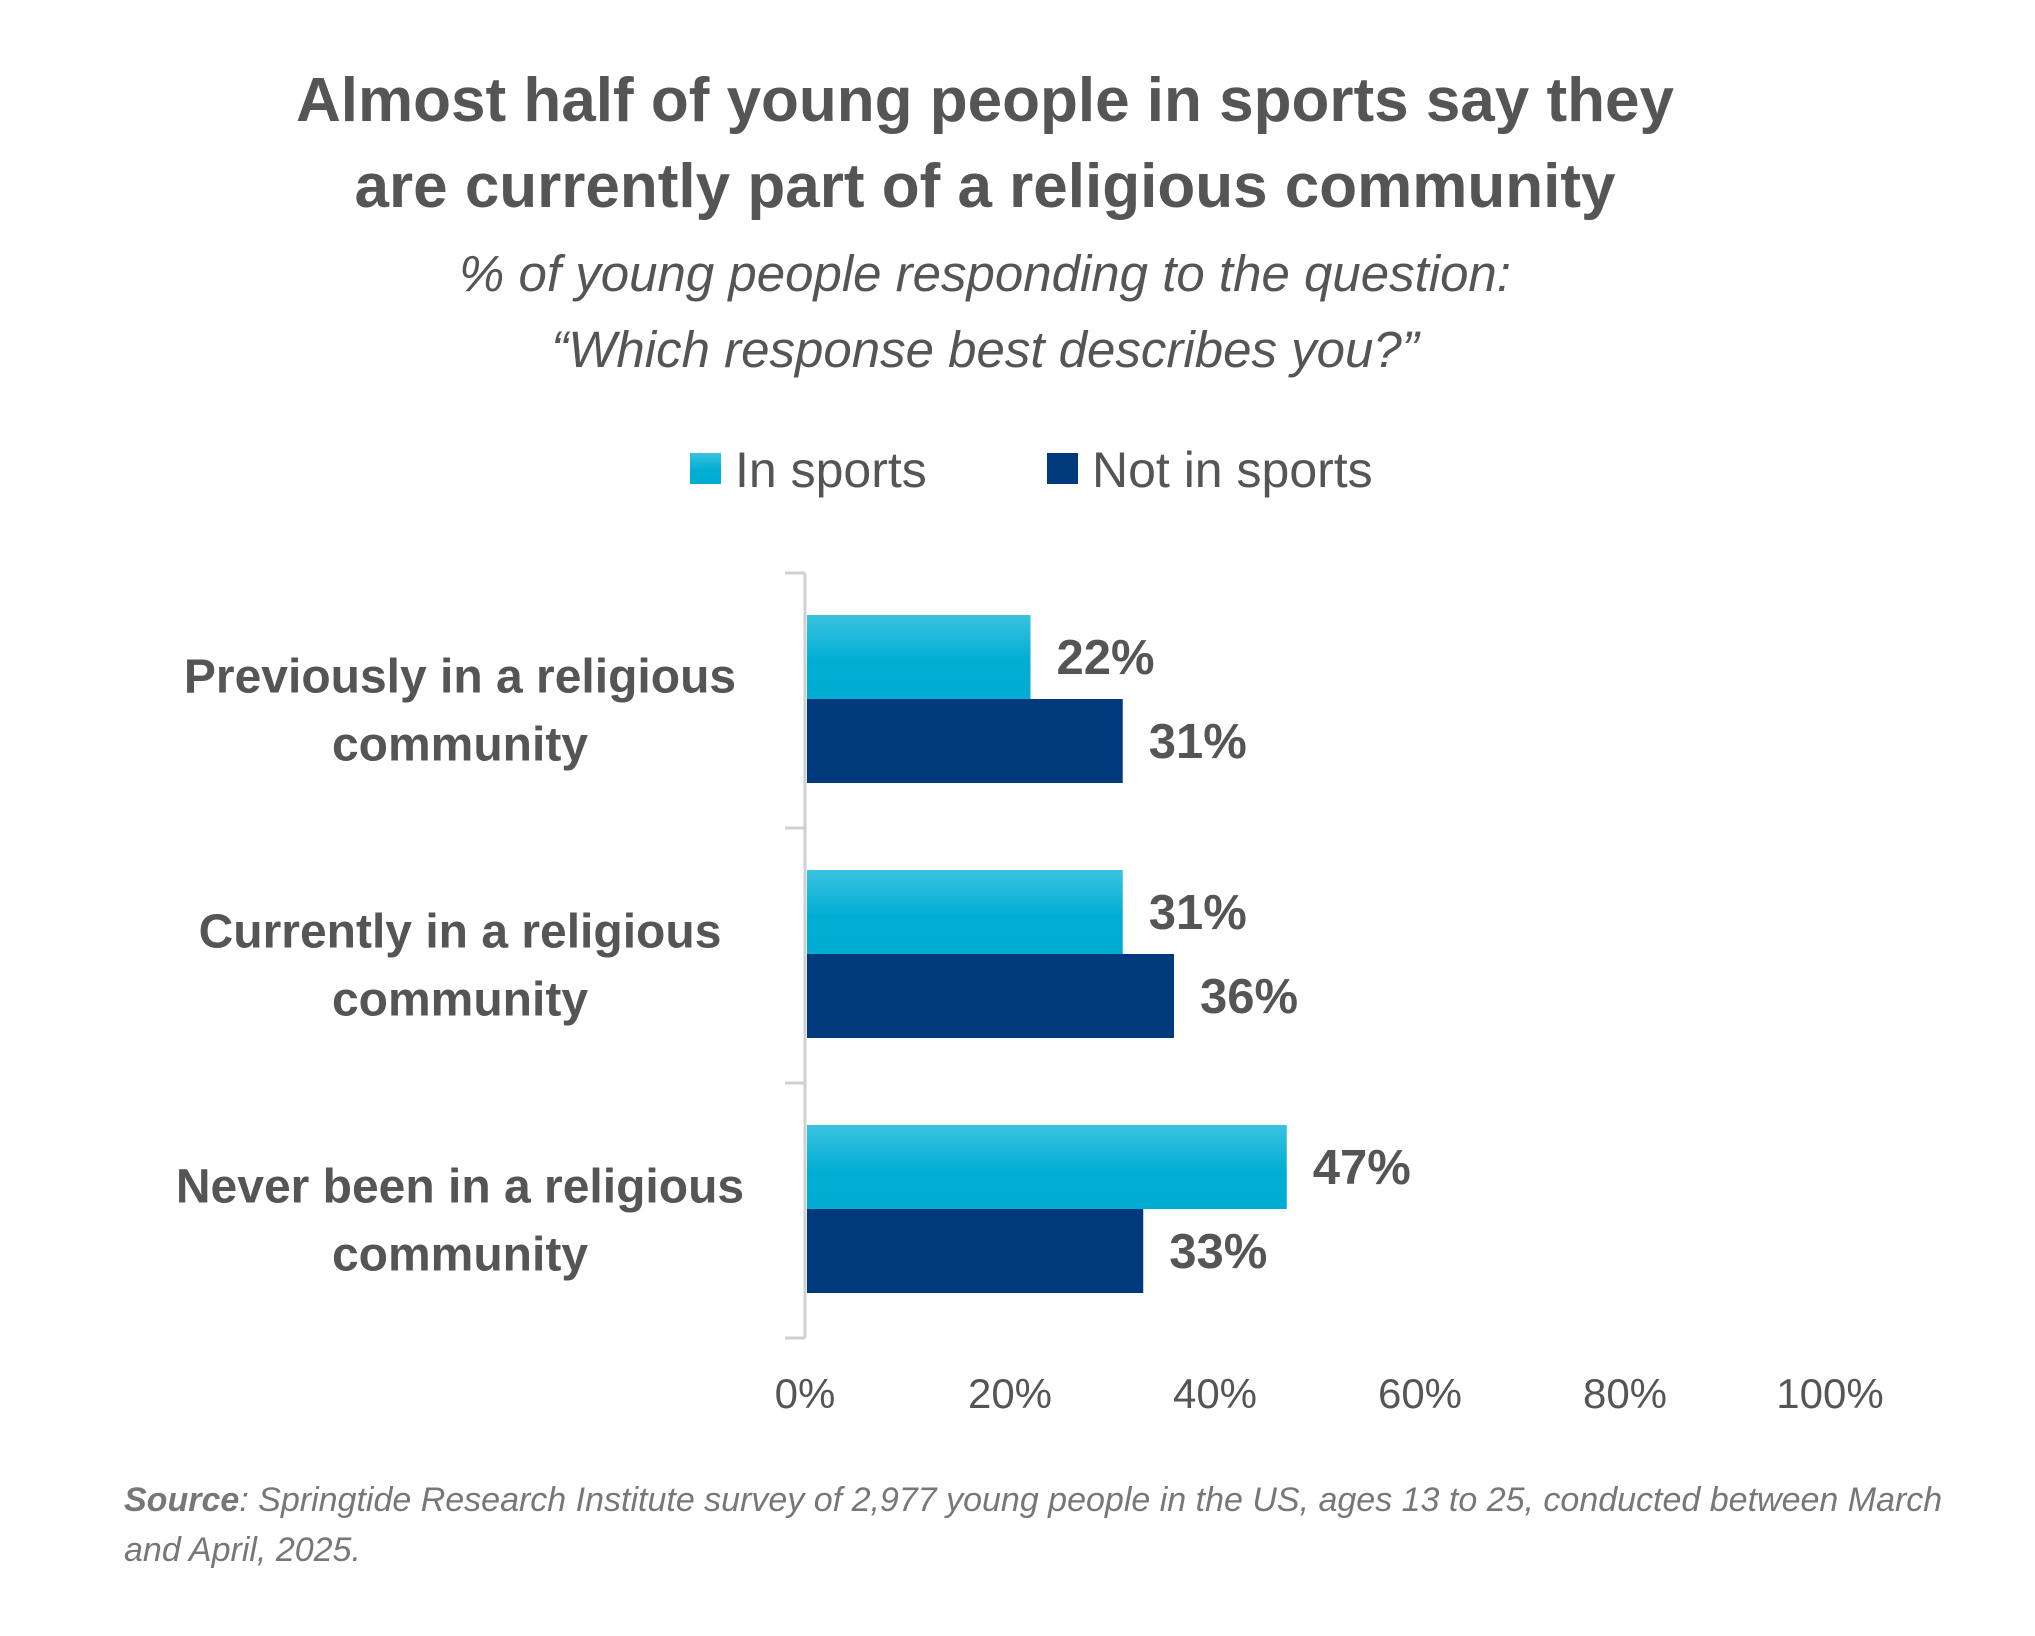 This screenshot has width=2035, height=1636. I want to click on legend-label-in-sports: In sports, so click(831, 470).